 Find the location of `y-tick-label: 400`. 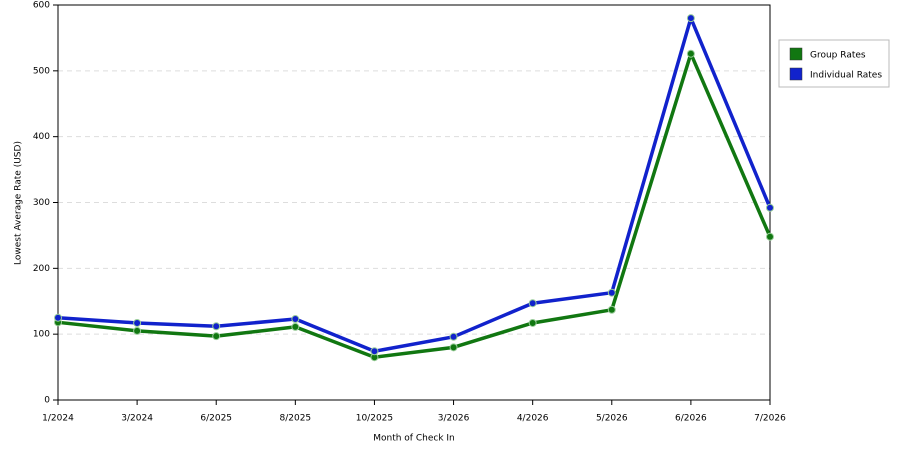

y-tick-label: 400 is located at coordinates (41, 137).